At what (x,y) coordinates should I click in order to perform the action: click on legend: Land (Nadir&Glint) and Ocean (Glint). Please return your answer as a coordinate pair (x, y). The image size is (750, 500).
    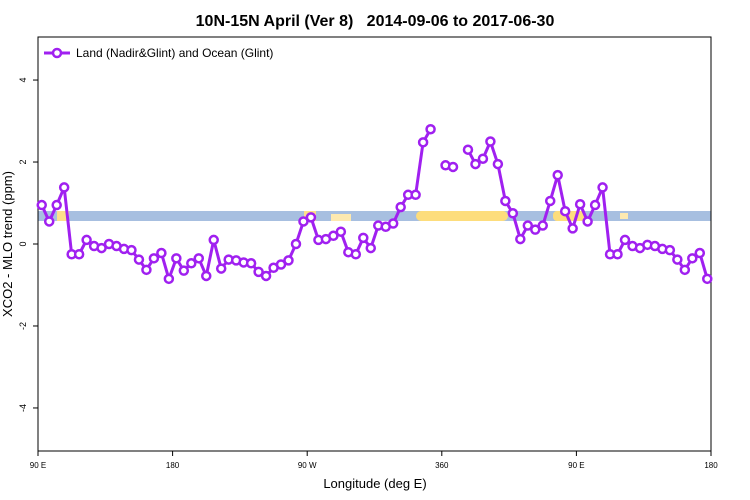
    Looking at the image, I should click on (158, 53).